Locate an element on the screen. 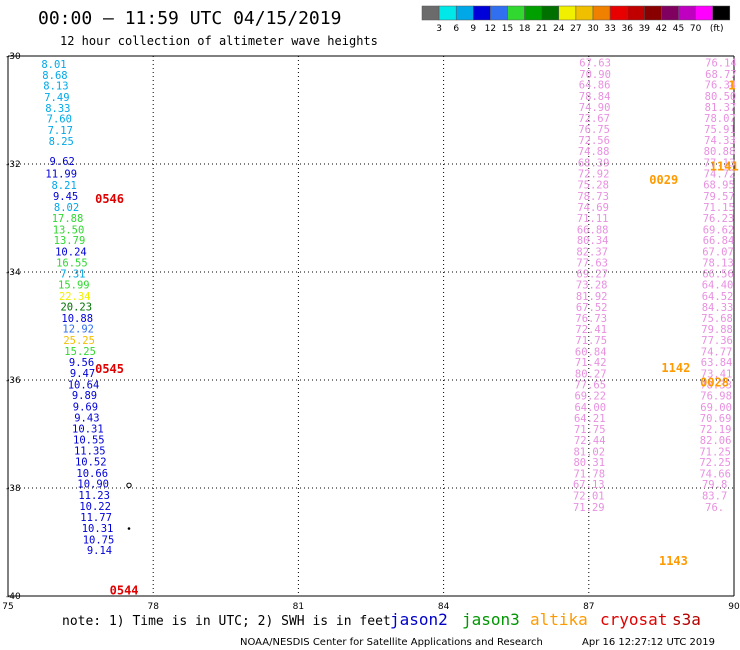  colorbar-tick-label: 18 is located at coordinates (525, 29).